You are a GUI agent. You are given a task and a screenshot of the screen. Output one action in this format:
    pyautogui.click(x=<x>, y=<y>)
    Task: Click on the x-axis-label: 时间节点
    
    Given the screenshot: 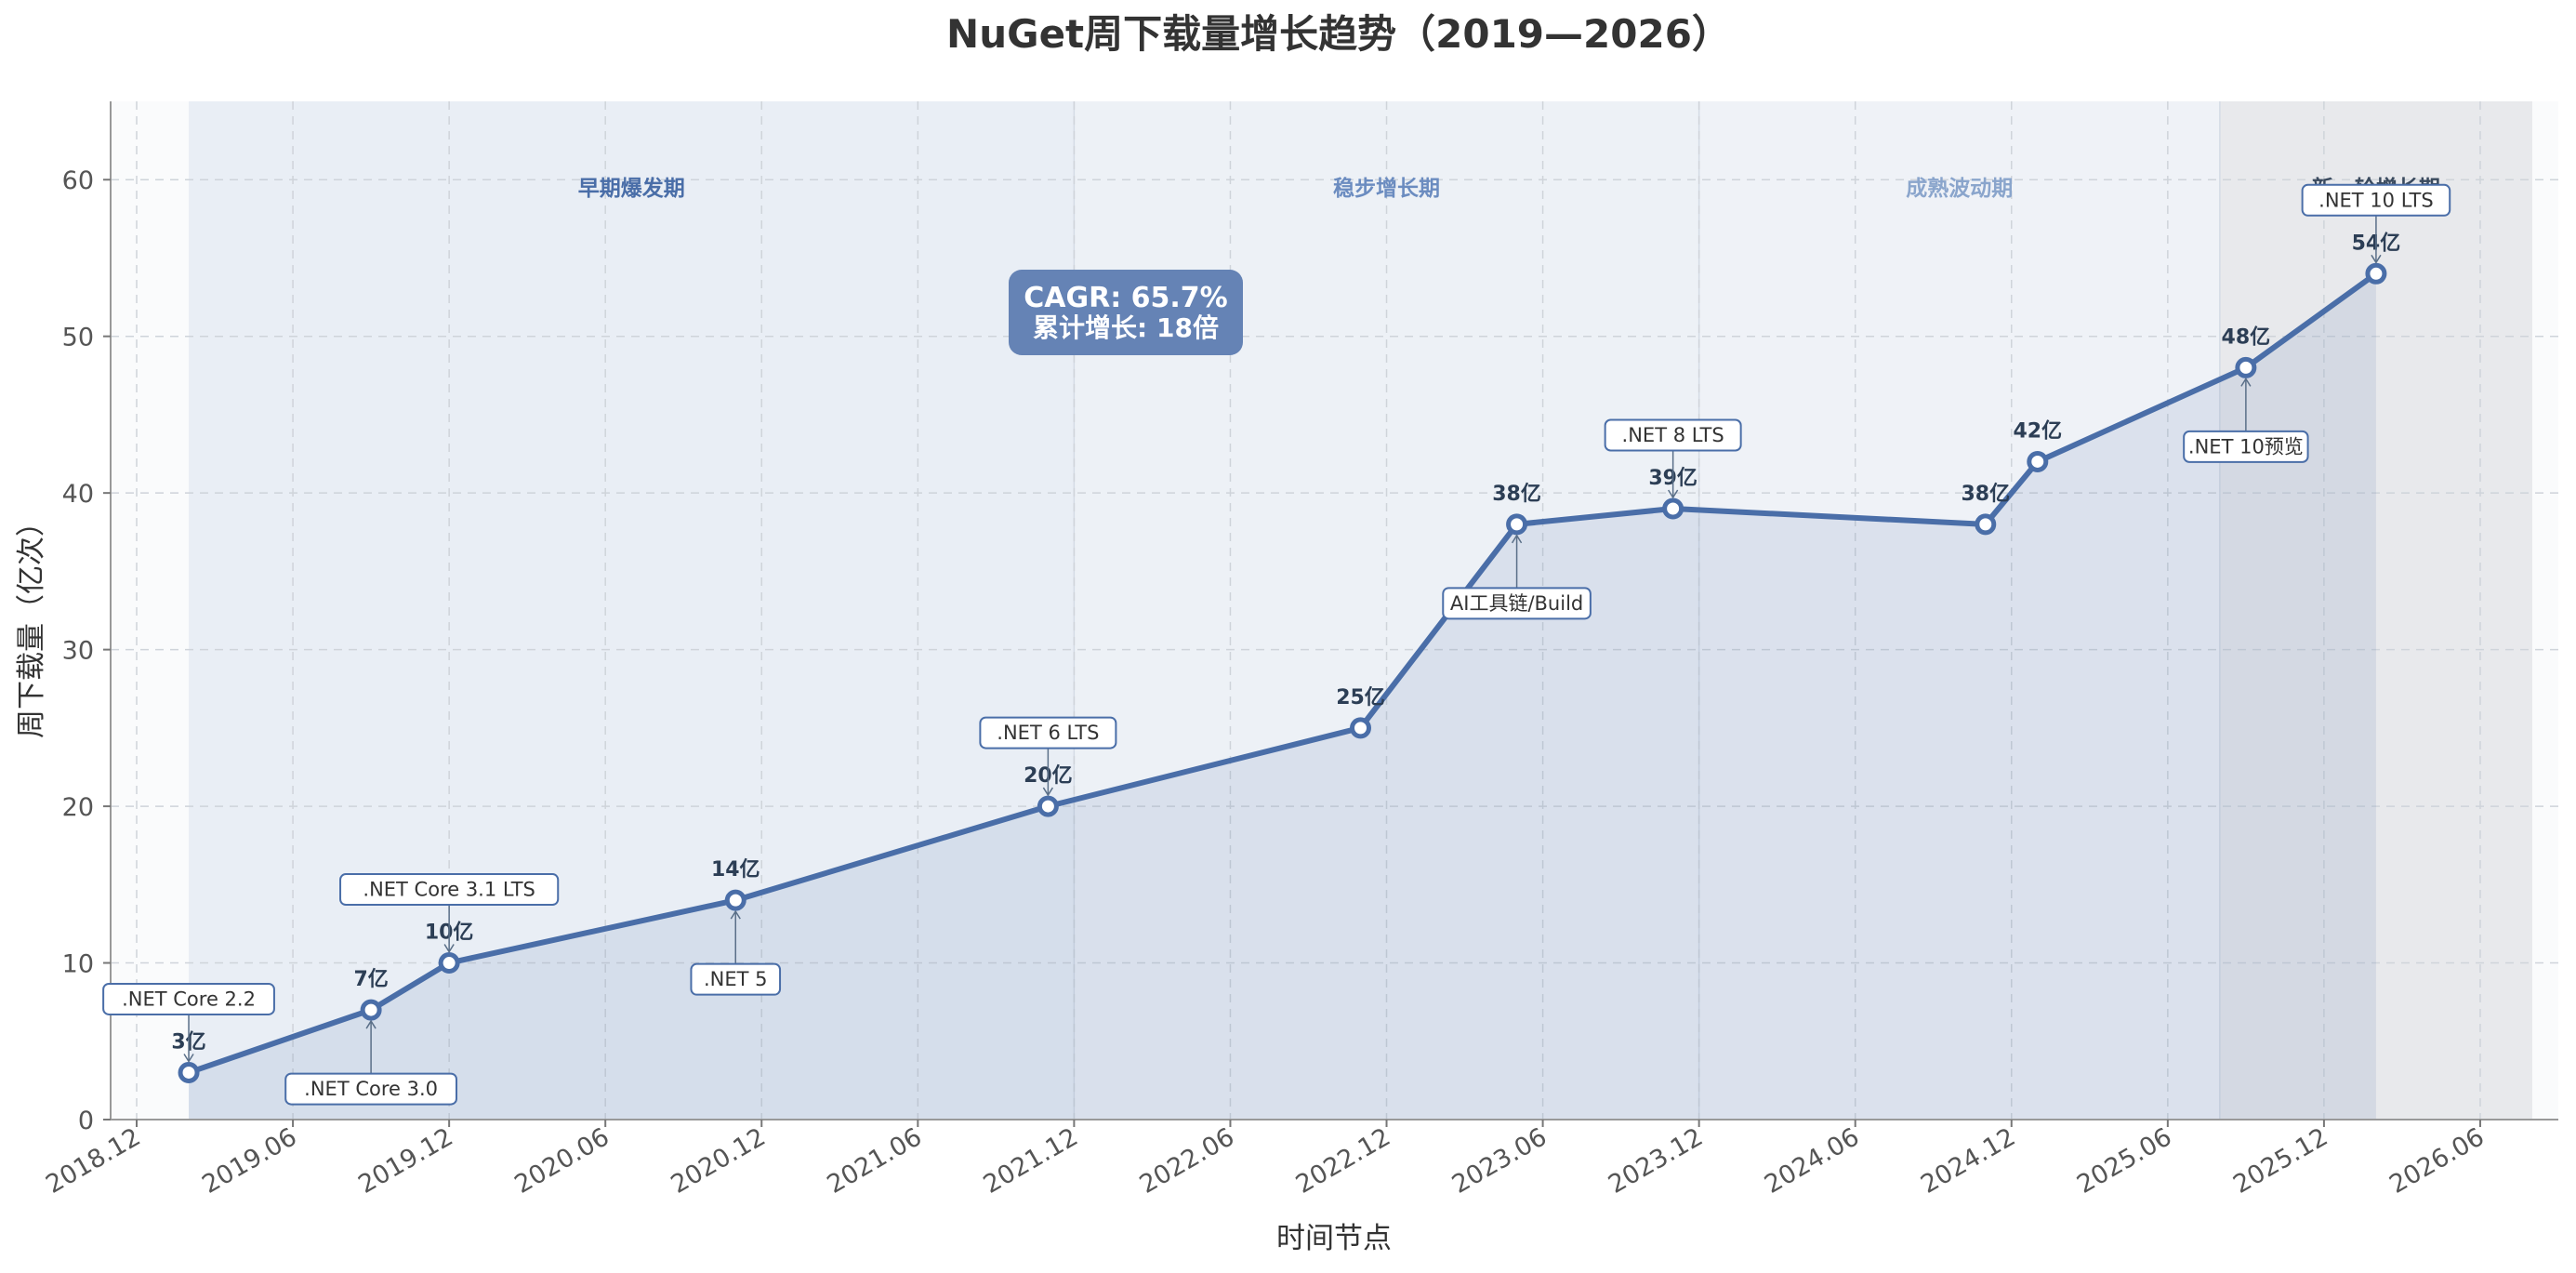 What is the action you would take?
    pyautogui.click(x=1334, y=1238)
    